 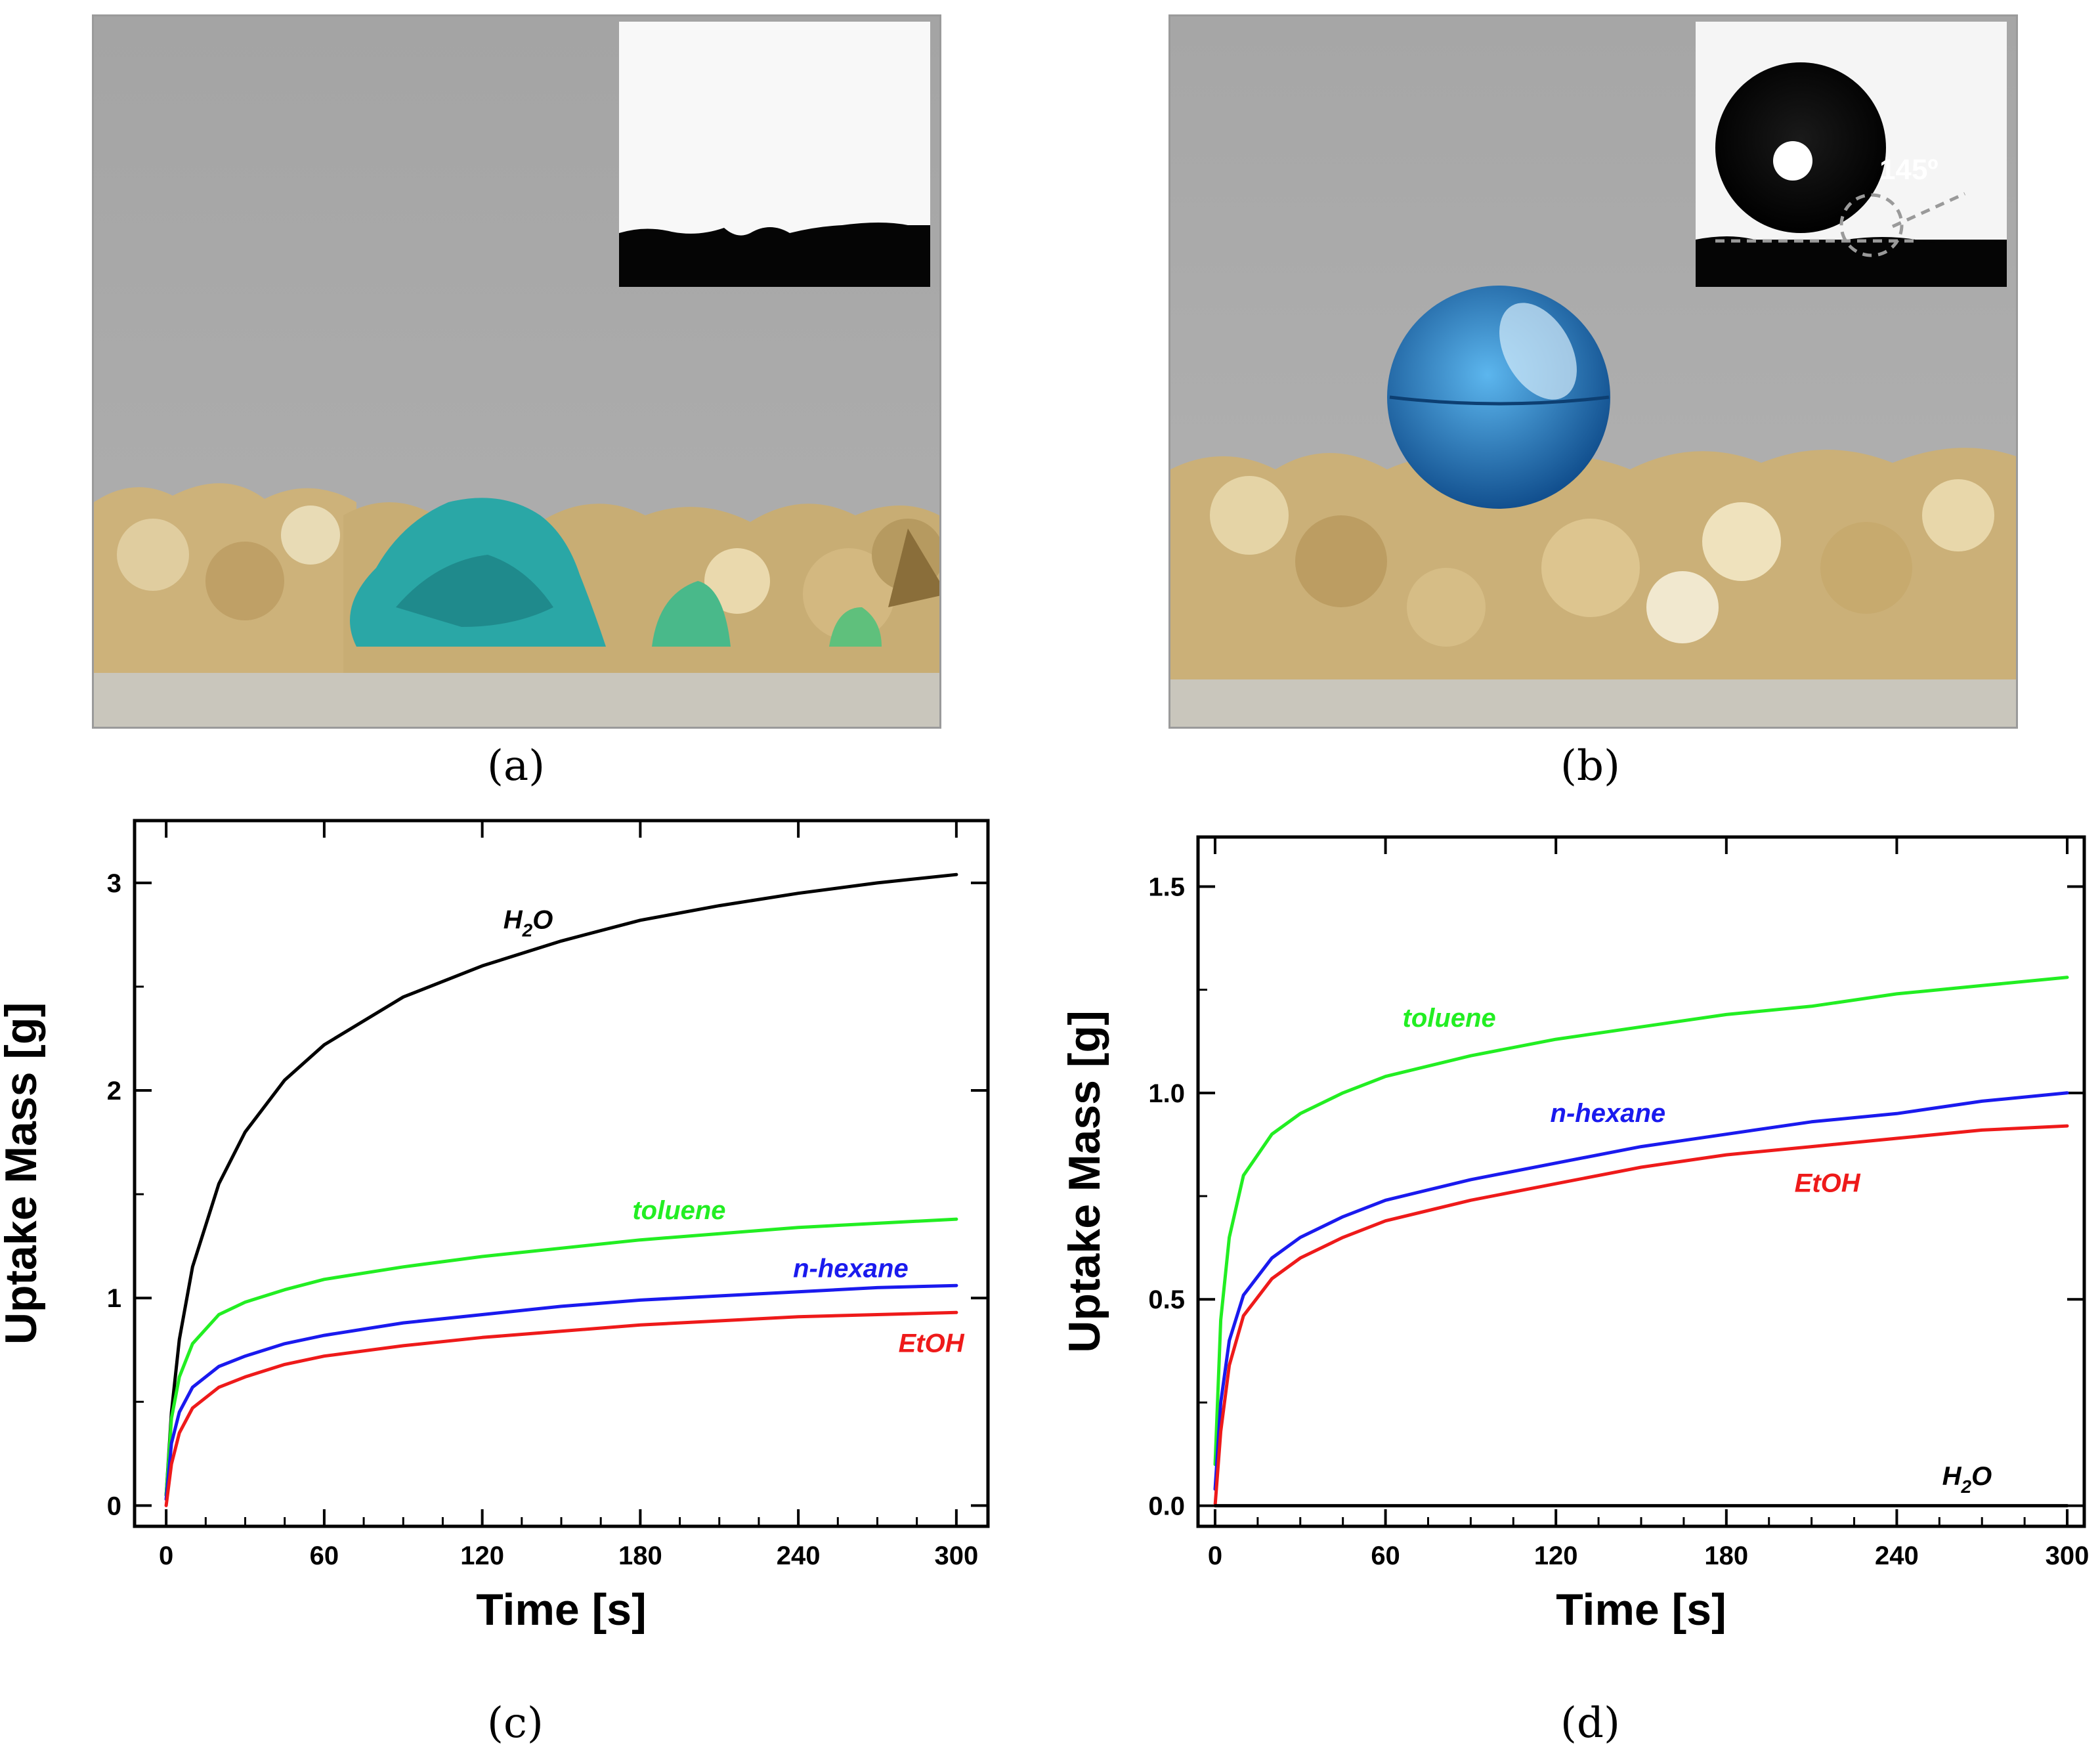 What do you see at coordinates (114, 1506) in the screenshot?
I see `y-tick-label: 0` at bounding box center [114, 1506].